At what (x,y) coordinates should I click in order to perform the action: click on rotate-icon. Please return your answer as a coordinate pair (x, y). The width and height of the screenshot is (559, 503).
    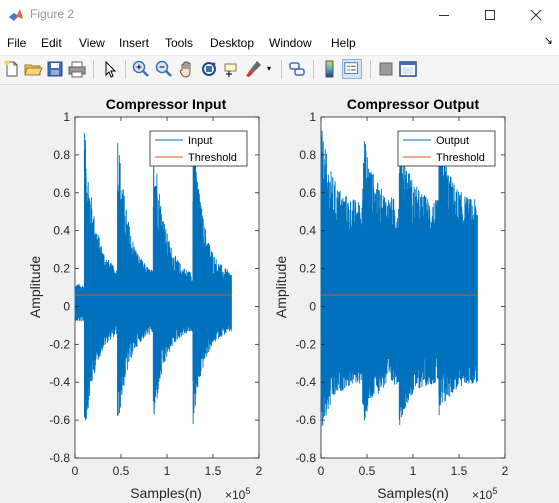
    Looking at the image, I should click on (209, 69).